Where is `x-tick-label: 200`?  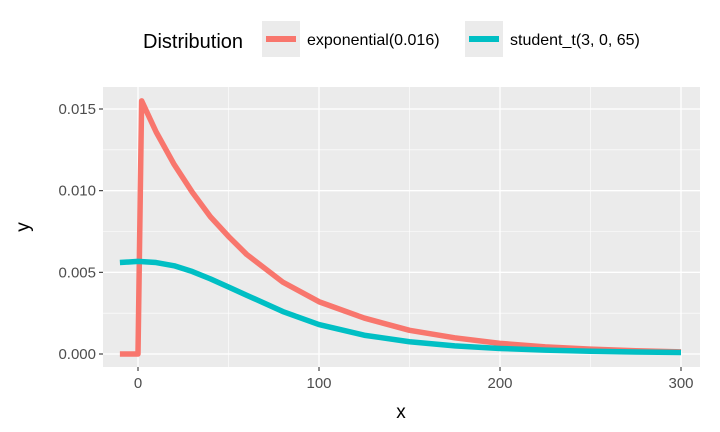
x-tick-label: 200 is located at coordinates (499, 383).